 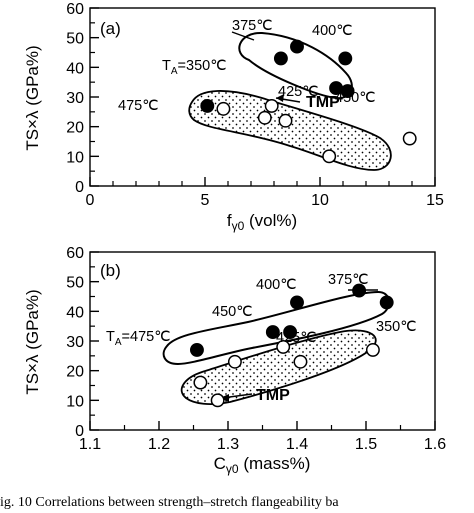 What do you see at coordinates (75, 157) in the screenshot?
I see `y-tick-label-a: 10` at bounding box center [75, 157].